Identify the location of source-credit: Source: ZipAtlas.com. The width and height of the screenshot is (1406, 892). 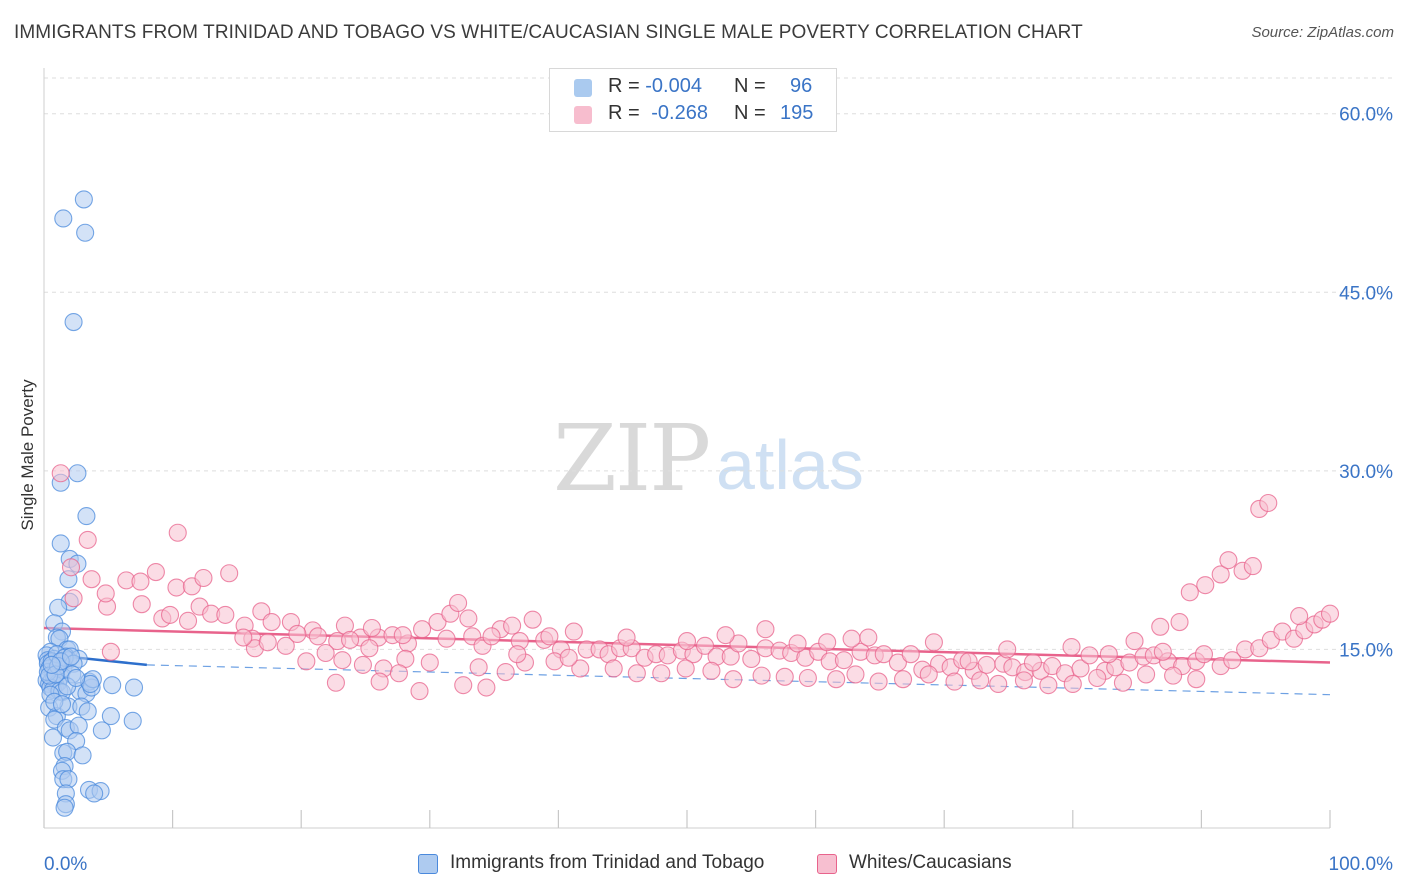
(1322, 32).